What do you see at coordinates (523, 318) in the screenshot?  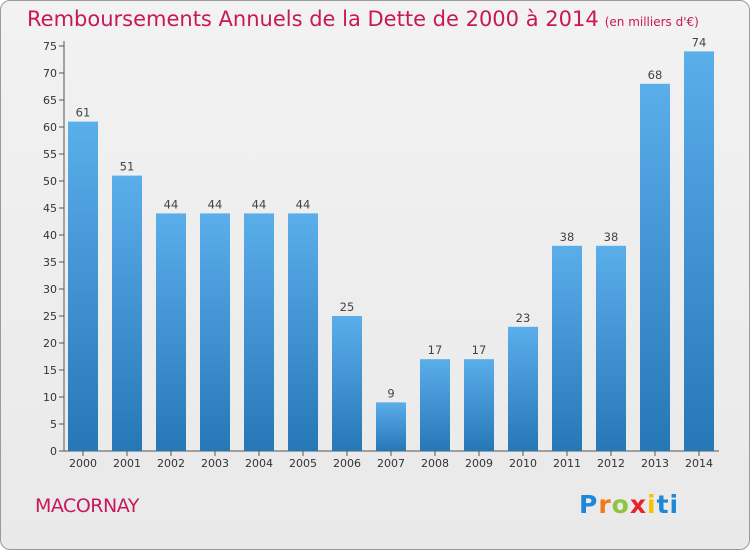 I see `bar-value-label: 23` at bounding box center [523, 318].